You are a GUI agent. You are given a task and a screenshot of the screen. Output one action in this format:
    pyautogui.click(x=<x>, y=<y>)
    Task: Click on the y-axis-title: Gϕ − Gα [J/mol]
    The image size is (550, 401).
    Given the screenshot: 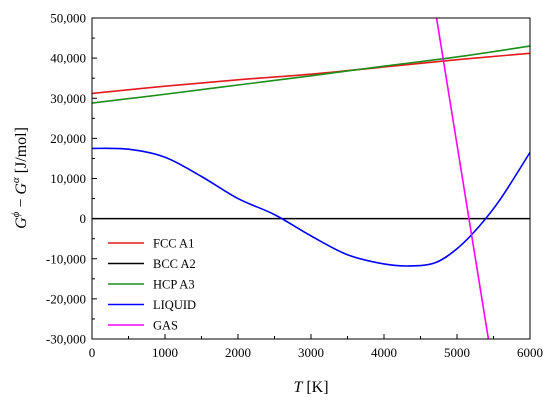 What is the action you would take?
    pyautogui.click(x=20, y=178)
    